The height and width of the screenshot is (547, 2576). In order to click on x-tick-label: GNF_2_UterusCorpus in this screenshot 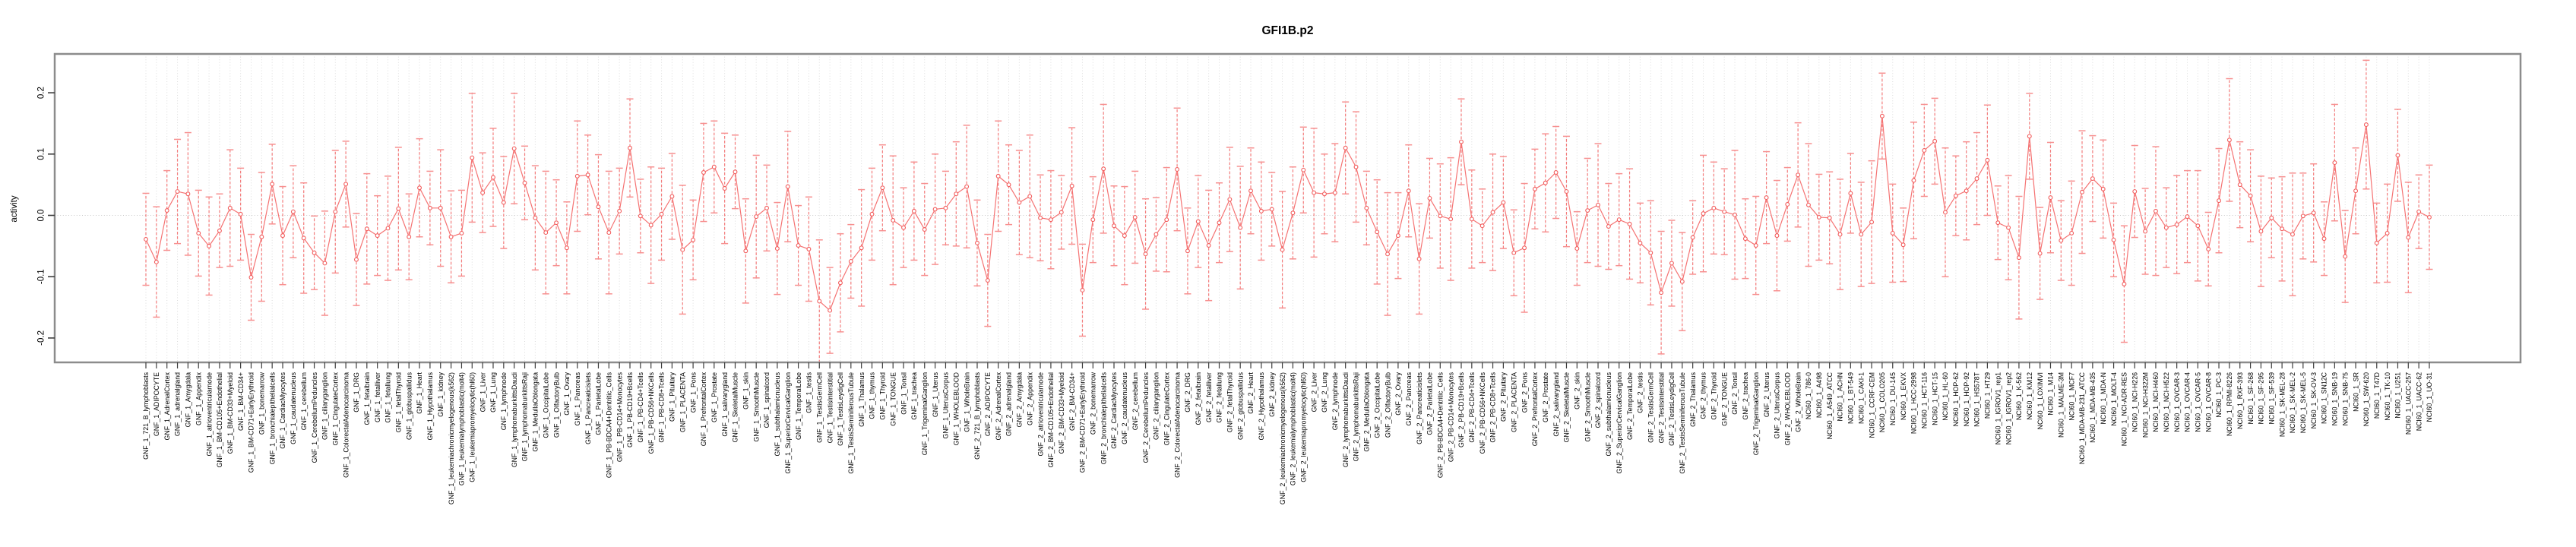, I will do `click(1777, 405)`.